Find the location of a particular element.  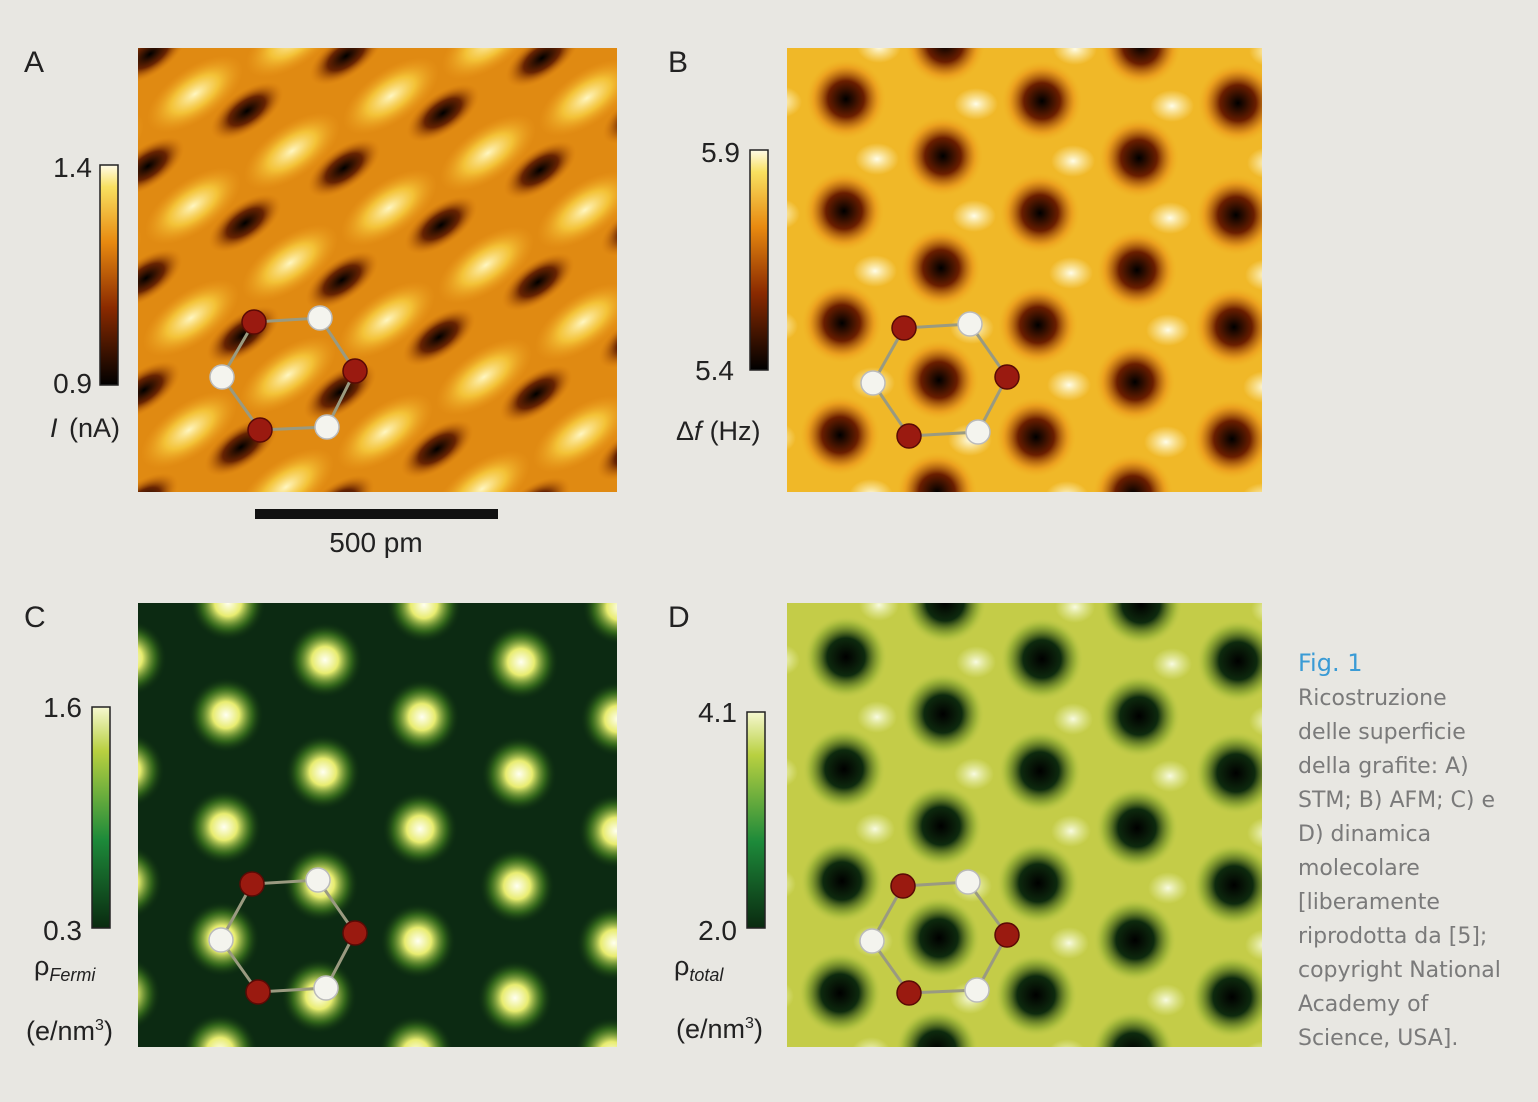

unit-label: (e/nm3) is located at coordinates (69, 1031).